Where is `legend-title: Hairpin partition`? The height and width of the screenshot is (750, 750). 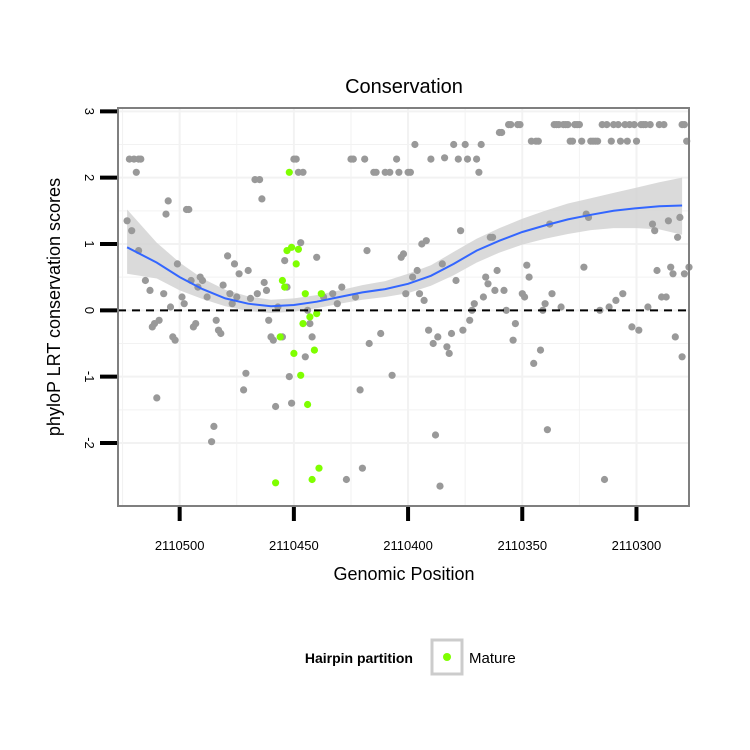
legend-title: Hairpin partition is located at coordinates (359, 658).